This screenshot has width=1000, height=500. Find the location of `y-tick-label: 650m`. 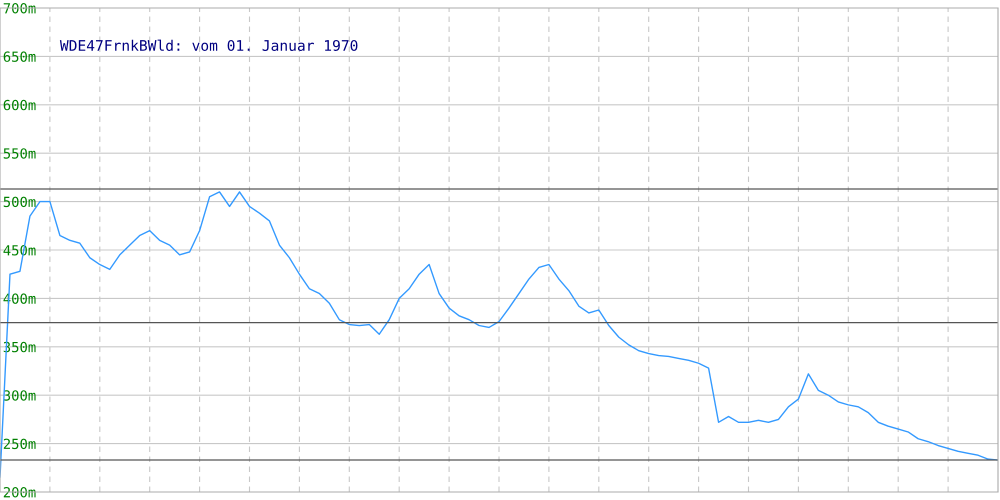

y-tick-label: 650m is located at coordinates (20, 56).